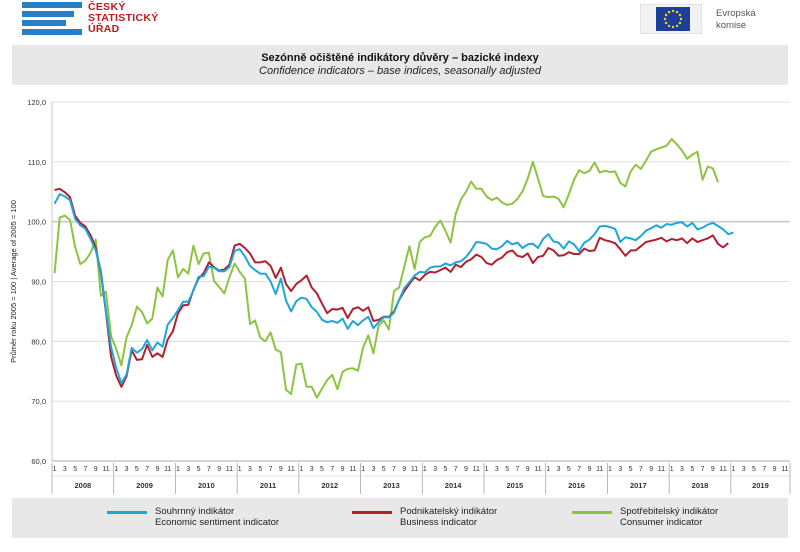  What do you see at coordinates (710, 19) in the screenshot?
I see `european-commission-logo: Evropská komise` at bounding box center [710, 19].